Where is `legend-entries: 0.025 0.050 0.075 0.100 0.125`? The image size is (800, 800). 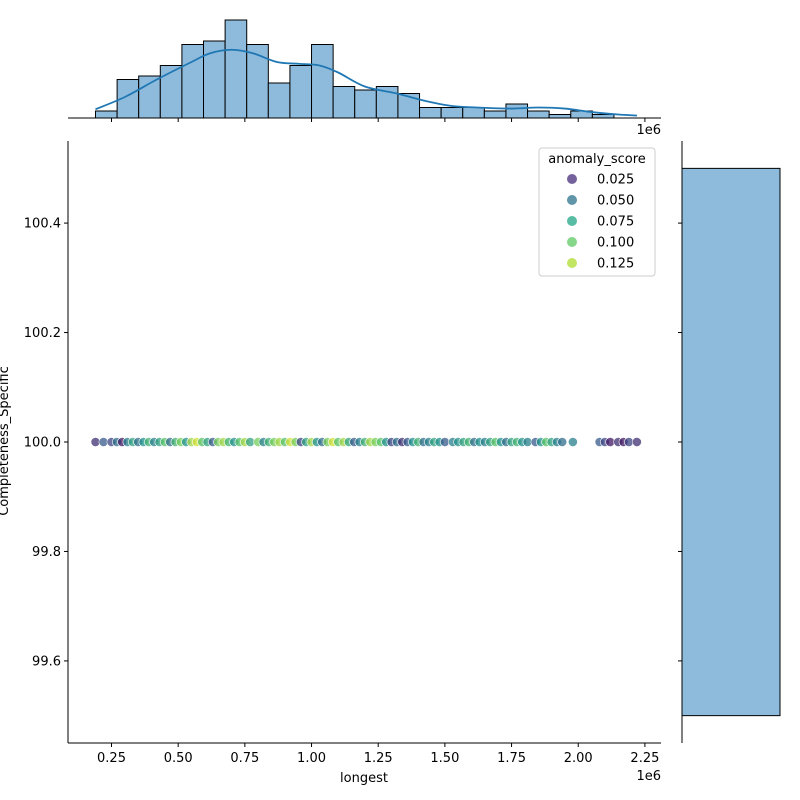
legend-entries: 0.025 0.050 0.075 0.100 0.125 is located at coordinates (600, 222).